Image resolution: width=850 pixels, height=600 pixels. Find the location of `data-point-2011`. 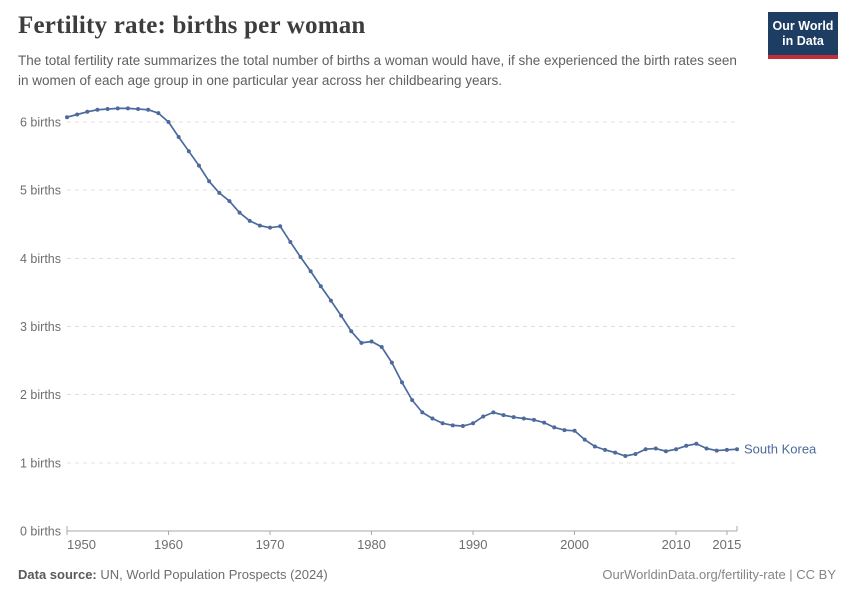

data-point-2011 is located at coordinates (686, 445).